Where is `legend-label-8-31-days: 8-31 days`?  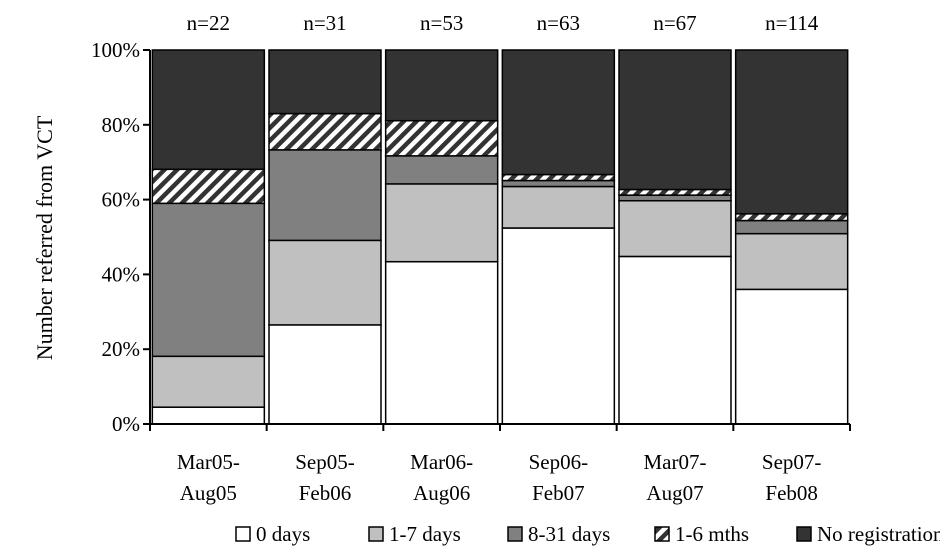
legend-label-8-31-days: 8-31 days is located at coordinates (569, 534).